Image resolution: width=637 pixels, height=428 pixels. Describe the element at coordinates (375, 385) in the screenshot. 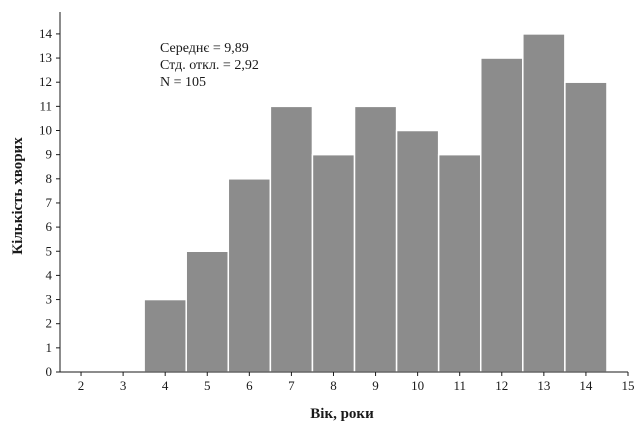

I see `x-tick-label: 9` at that location.